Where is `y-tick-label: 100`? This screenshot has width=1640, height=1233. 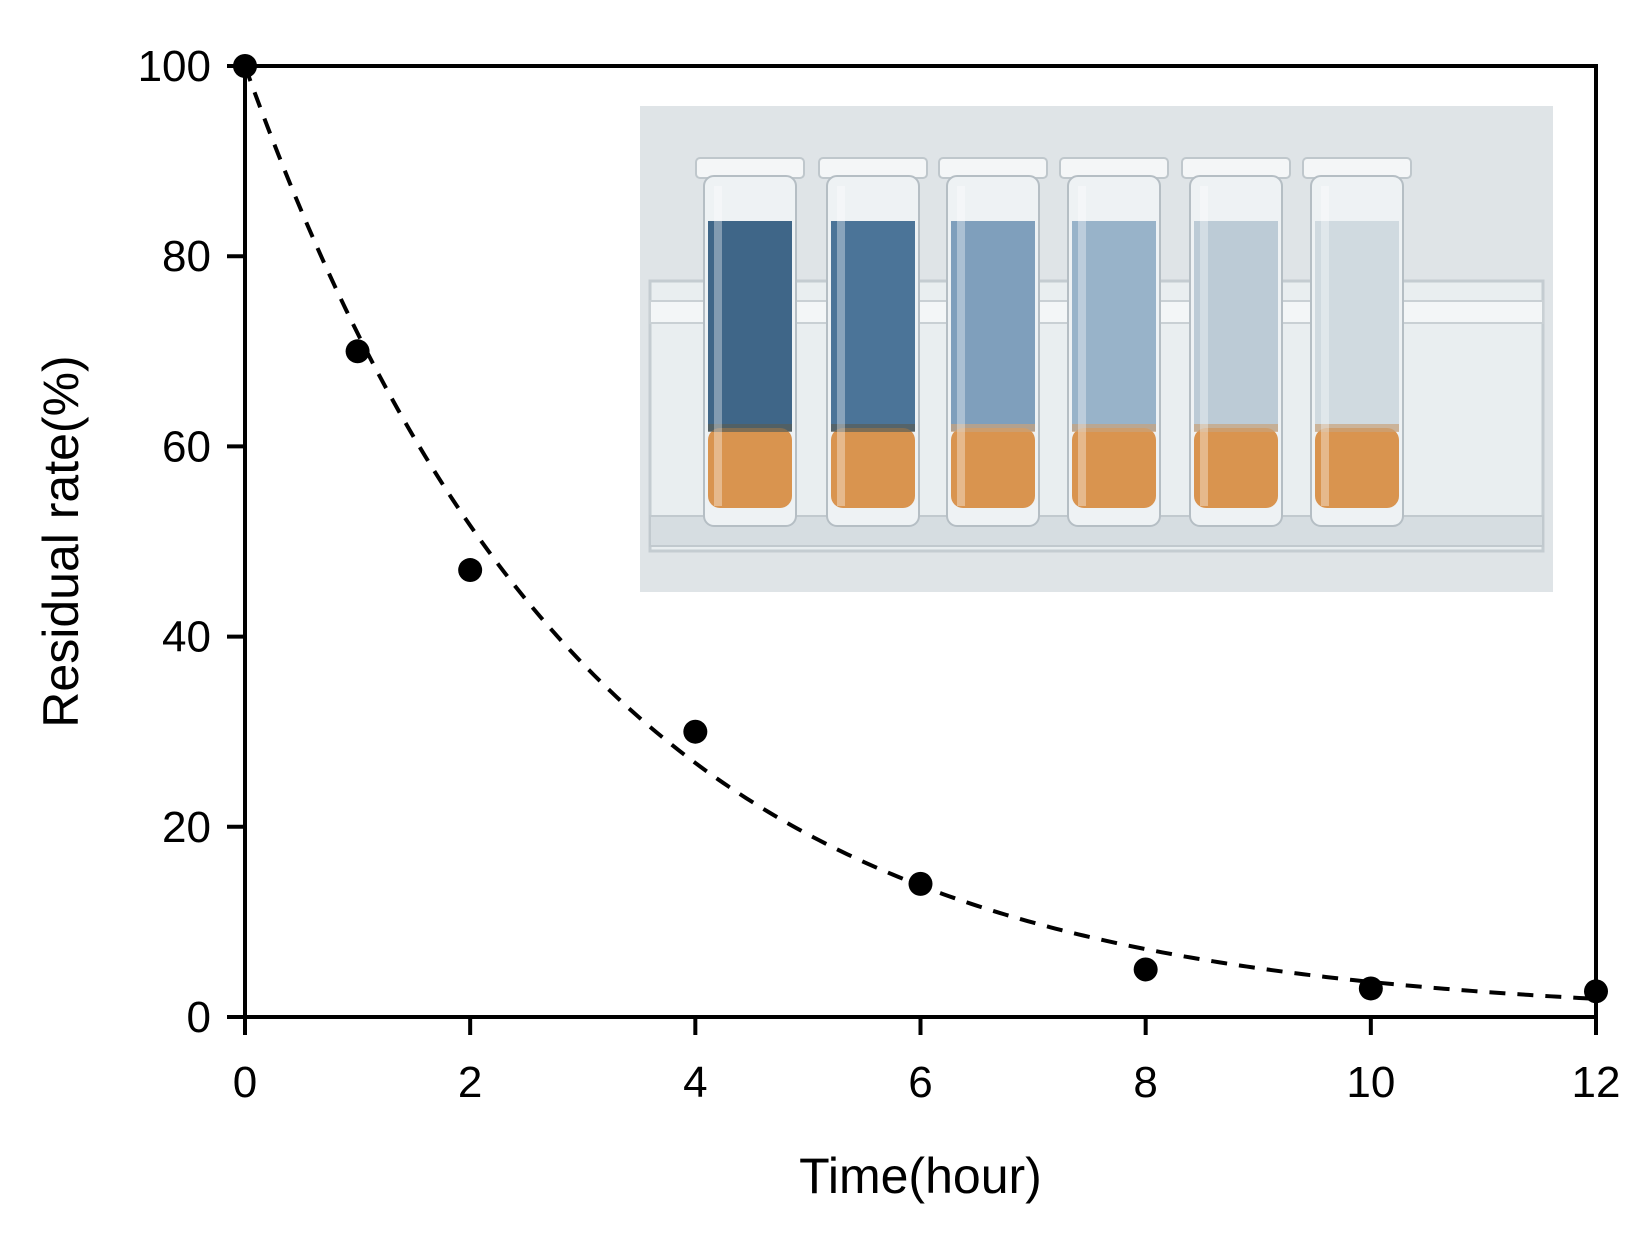
y-tick-label: 100 is located at coordinates (174, 66).